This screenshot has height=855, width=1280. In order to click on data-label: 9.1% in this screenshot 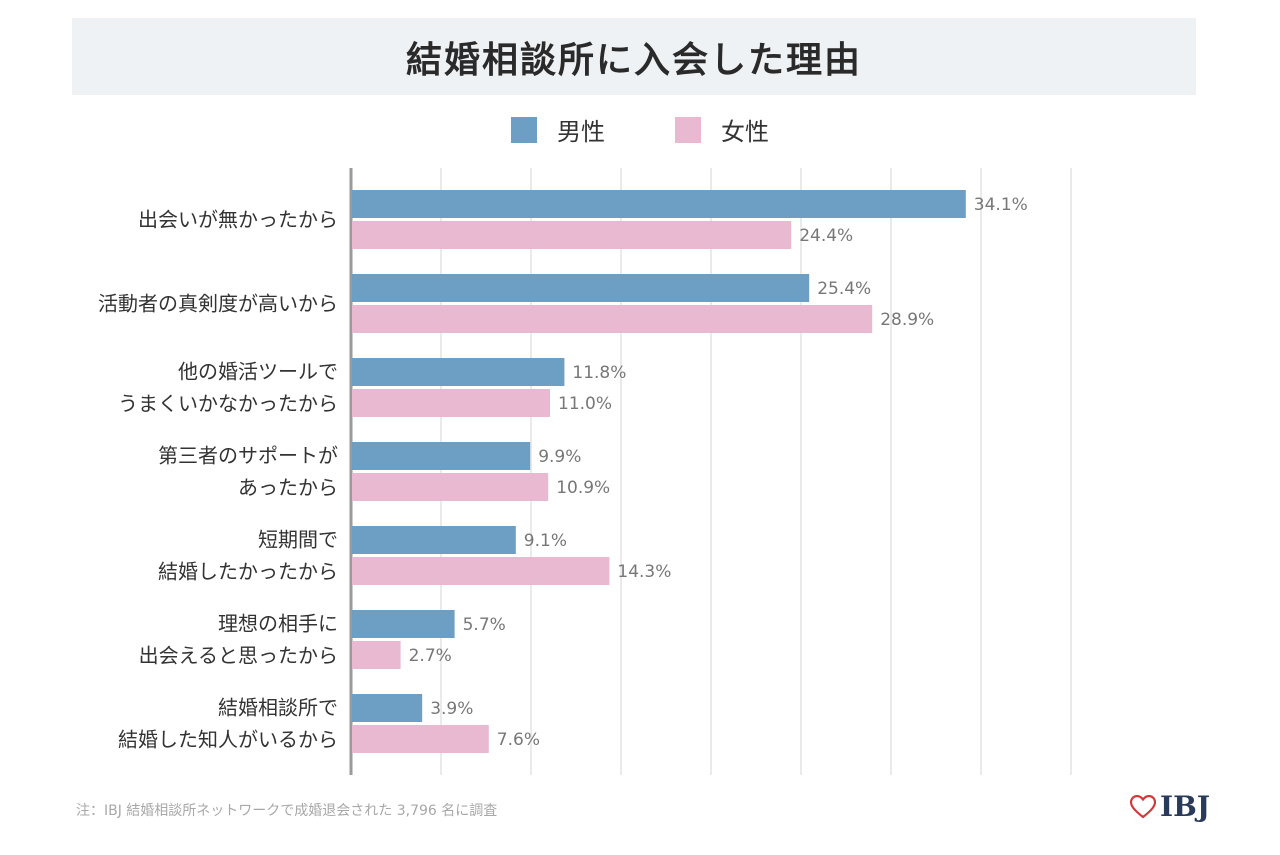, I will do `click(545, 541)`.